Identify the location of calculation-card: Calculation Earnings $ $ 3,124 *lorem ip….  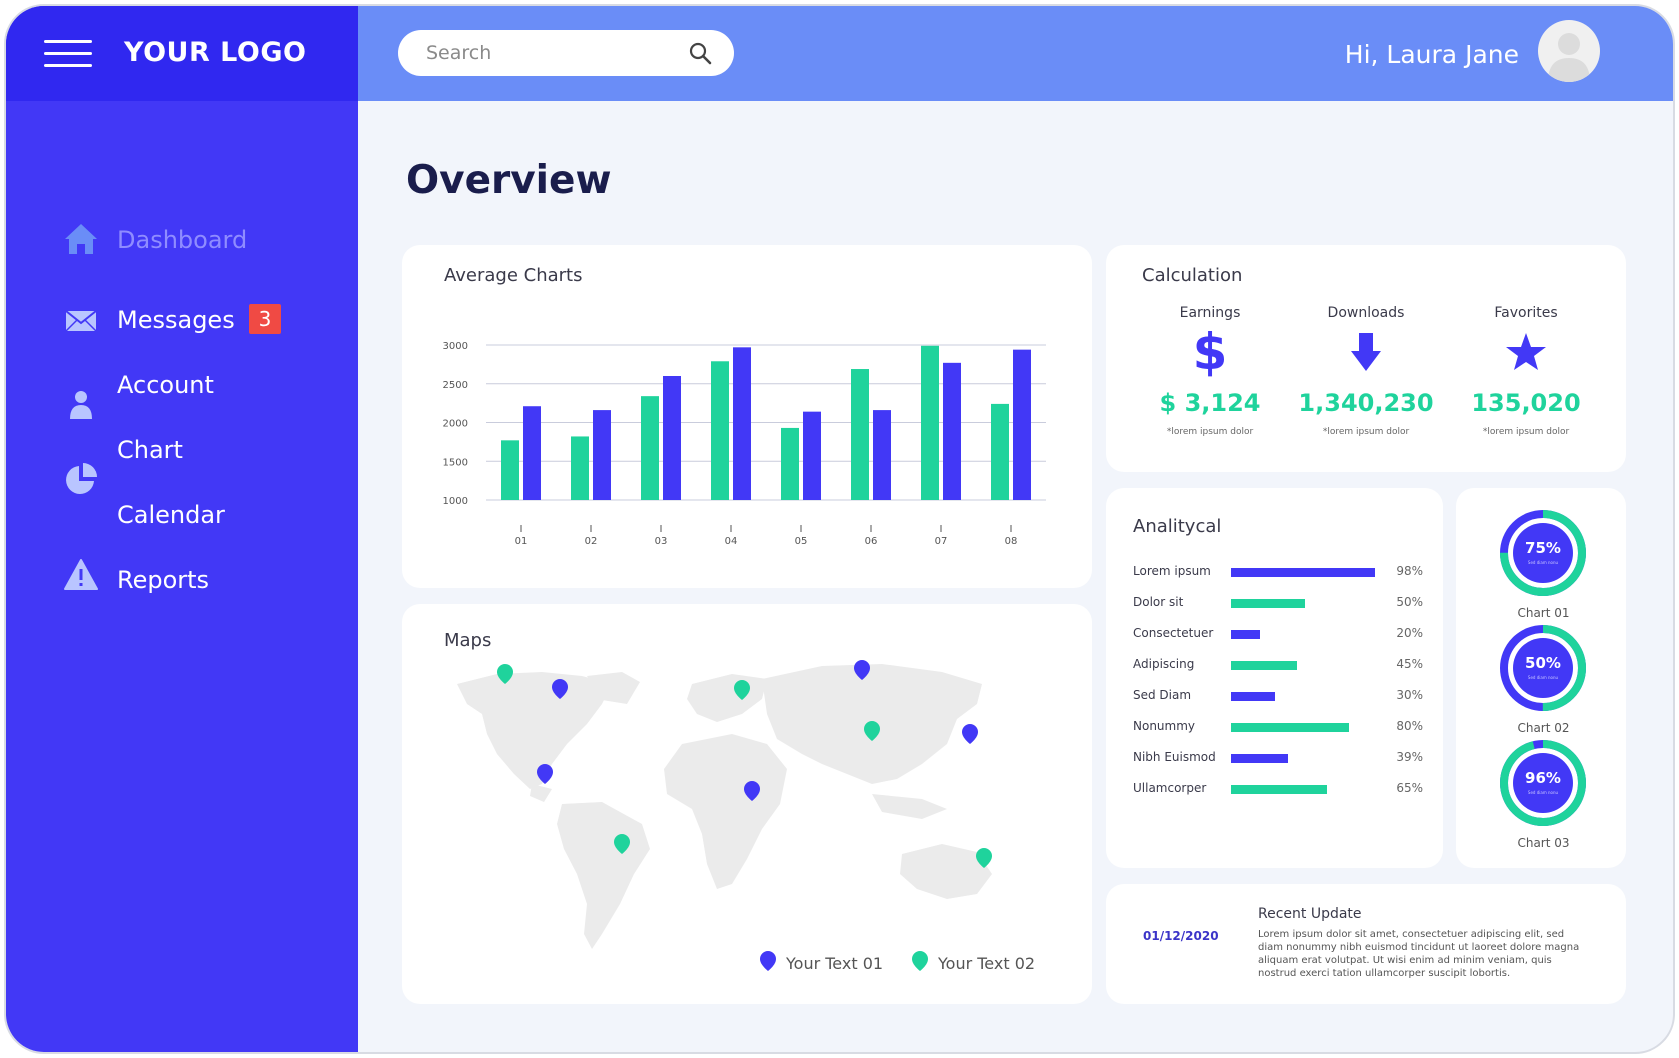
(1366, 358).